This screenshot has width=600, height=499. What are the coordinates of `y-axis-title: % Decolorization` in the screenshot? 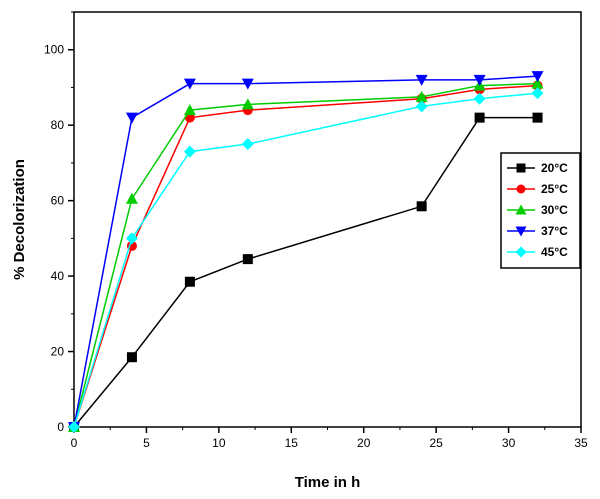 It's located at (19, 219).